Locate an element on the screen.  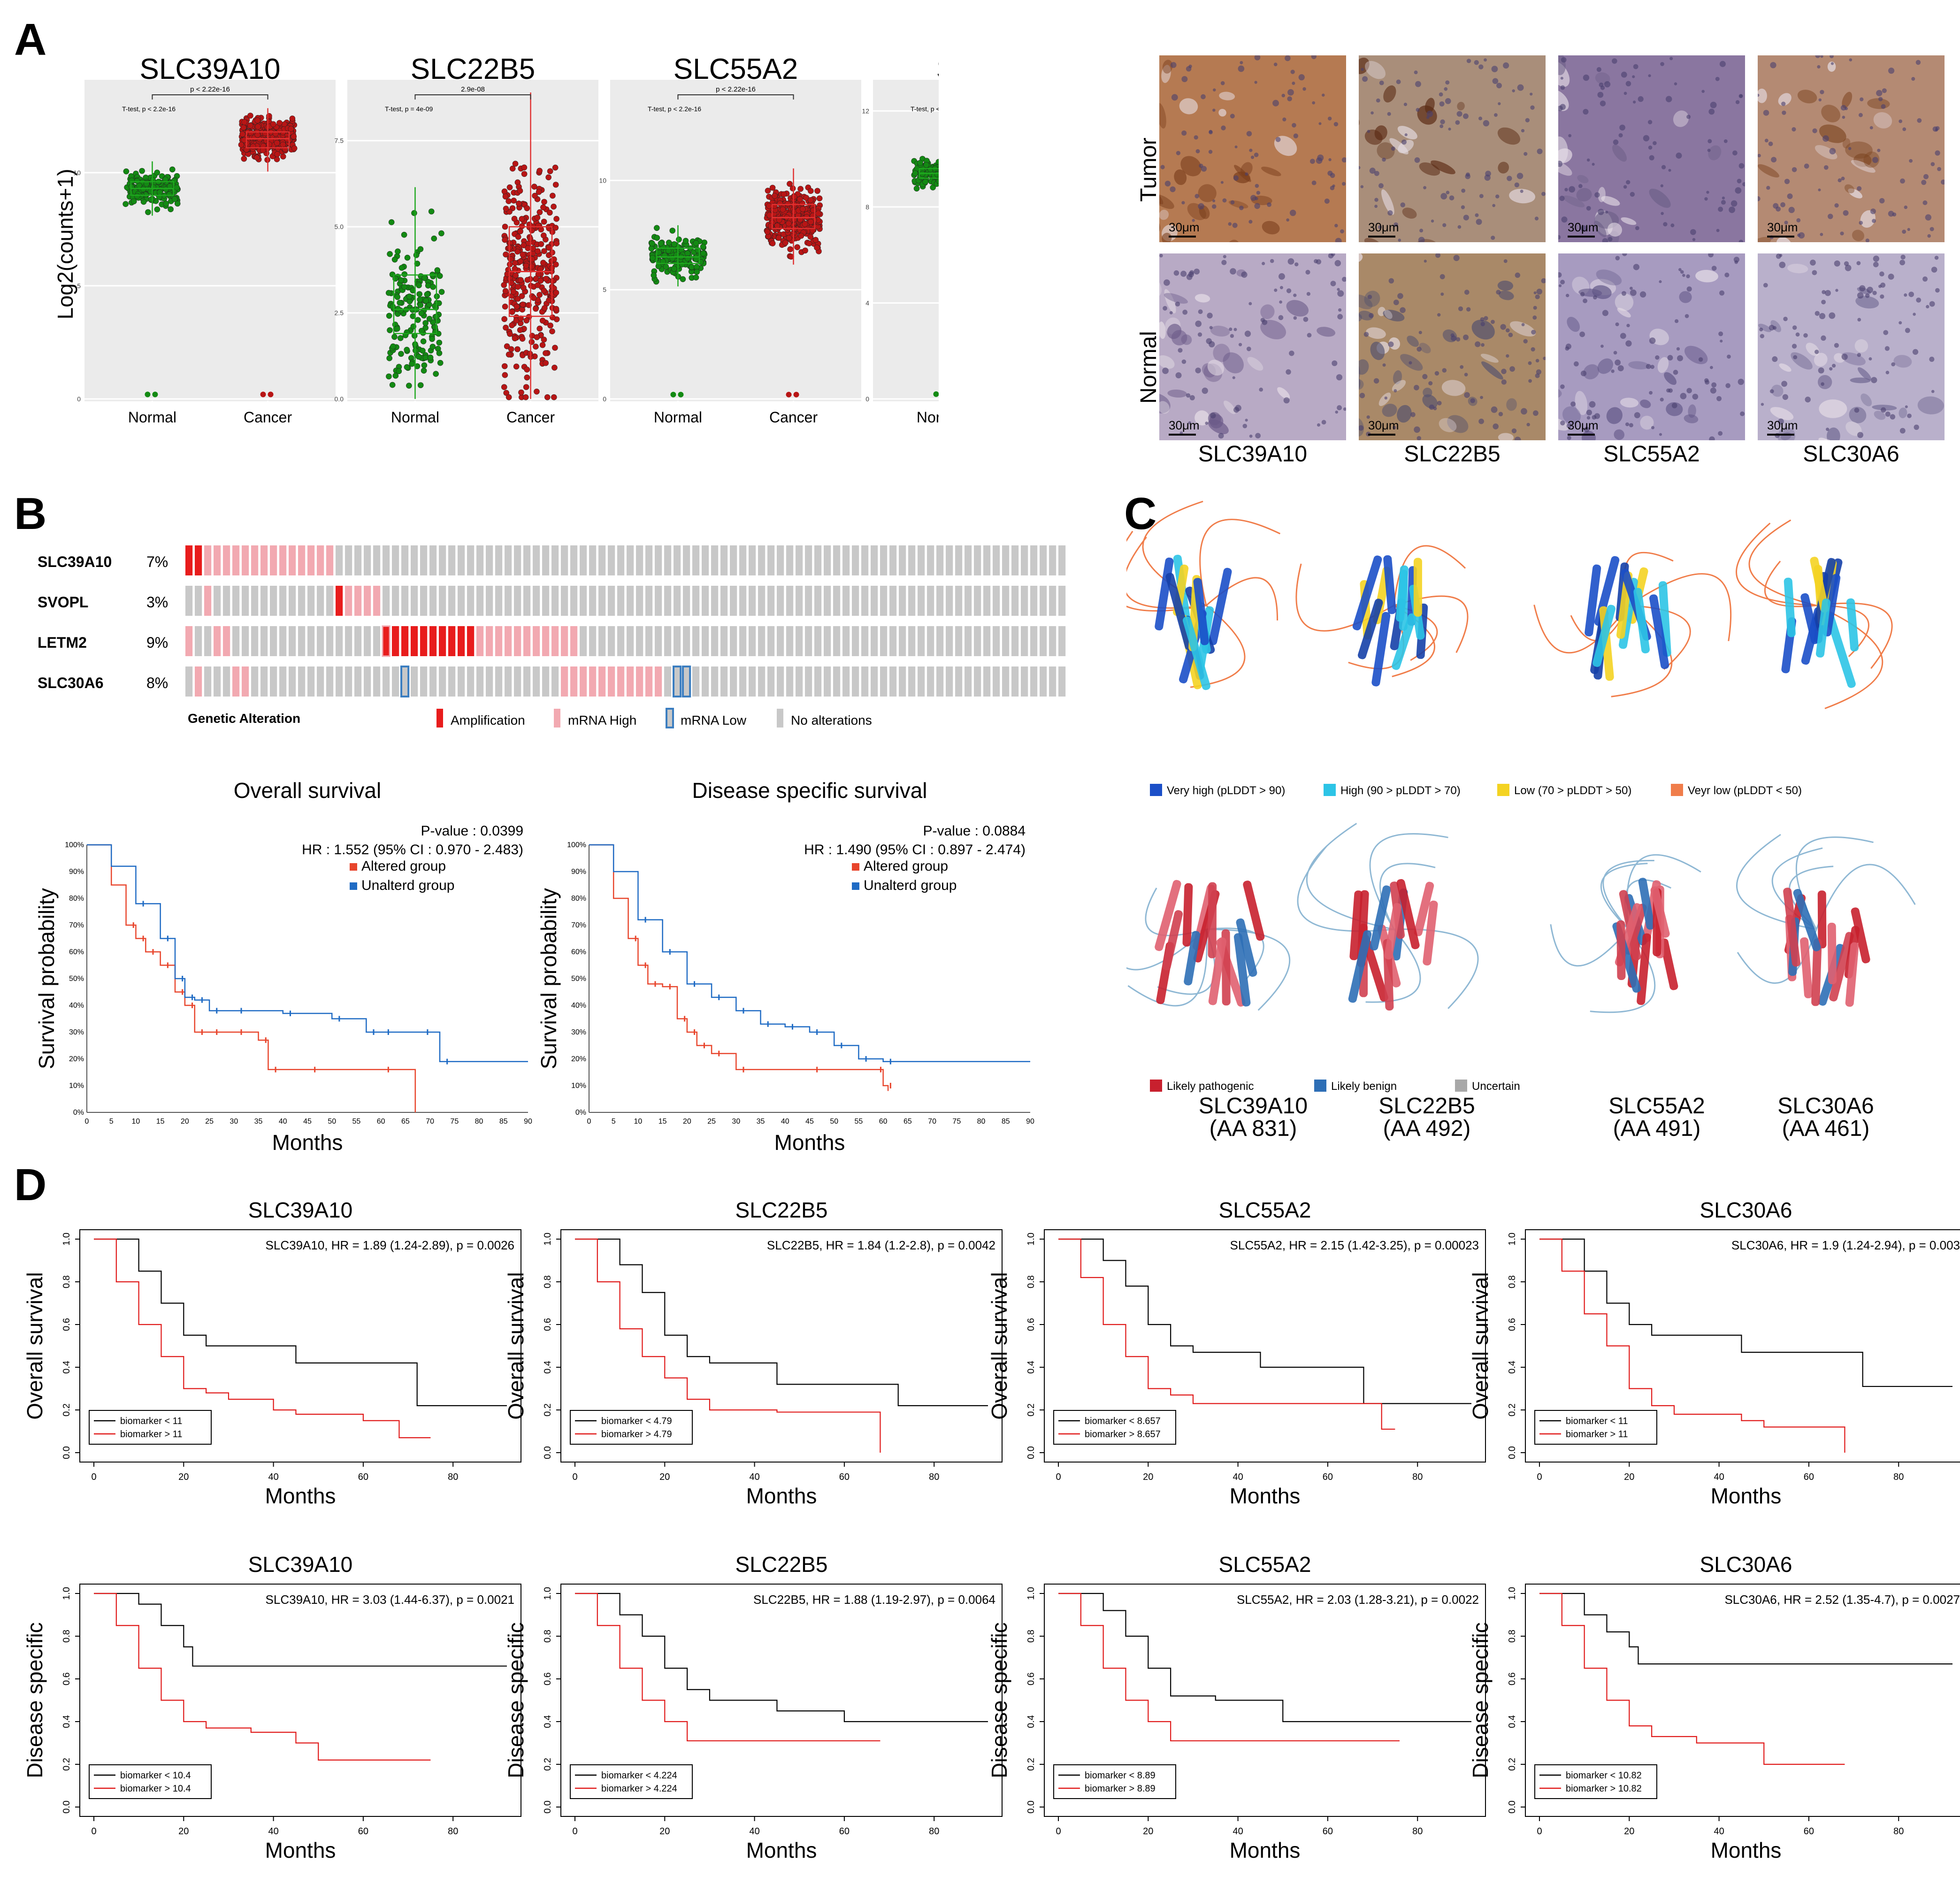
km-title: SLC30A6 is located at coordinates (1746, 1210).